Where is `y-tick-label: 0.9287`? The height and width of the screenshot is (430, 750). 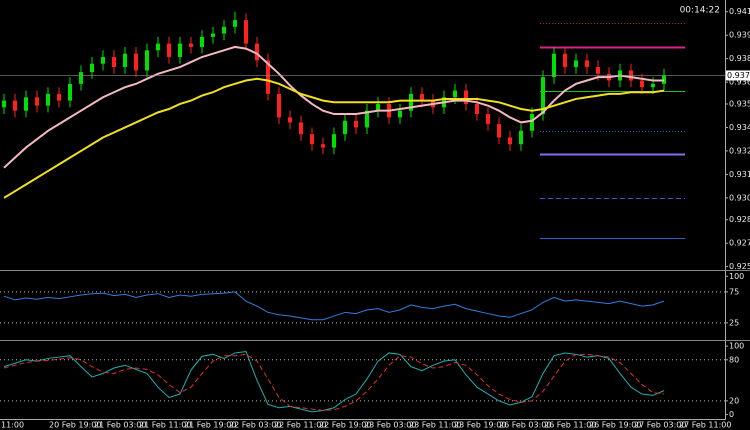
y-tick-label: 0.9287 is located at coordinates (739, 219).